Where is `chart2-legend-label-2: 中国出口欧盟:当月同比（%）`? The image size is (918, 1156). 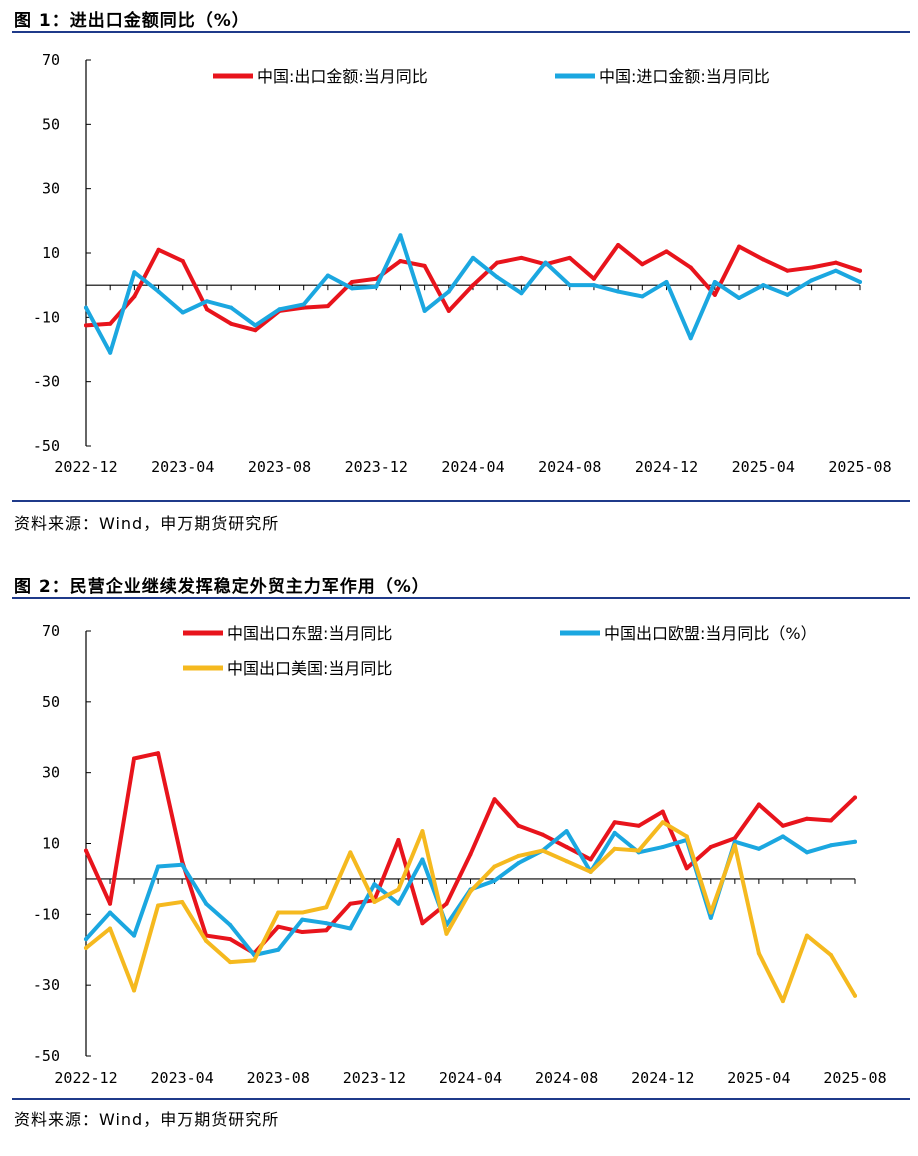 chart2-legend-label-2: 中国出口欧盟:当月同比（%） is located at coordinates (710, 633).